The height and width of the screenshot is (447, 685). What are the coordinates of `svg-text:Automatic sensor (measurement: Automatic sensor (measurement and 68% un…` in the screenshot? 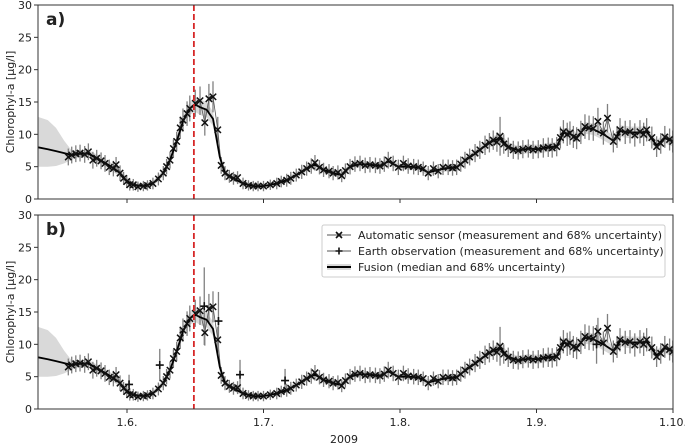 It's located at (510, 235).